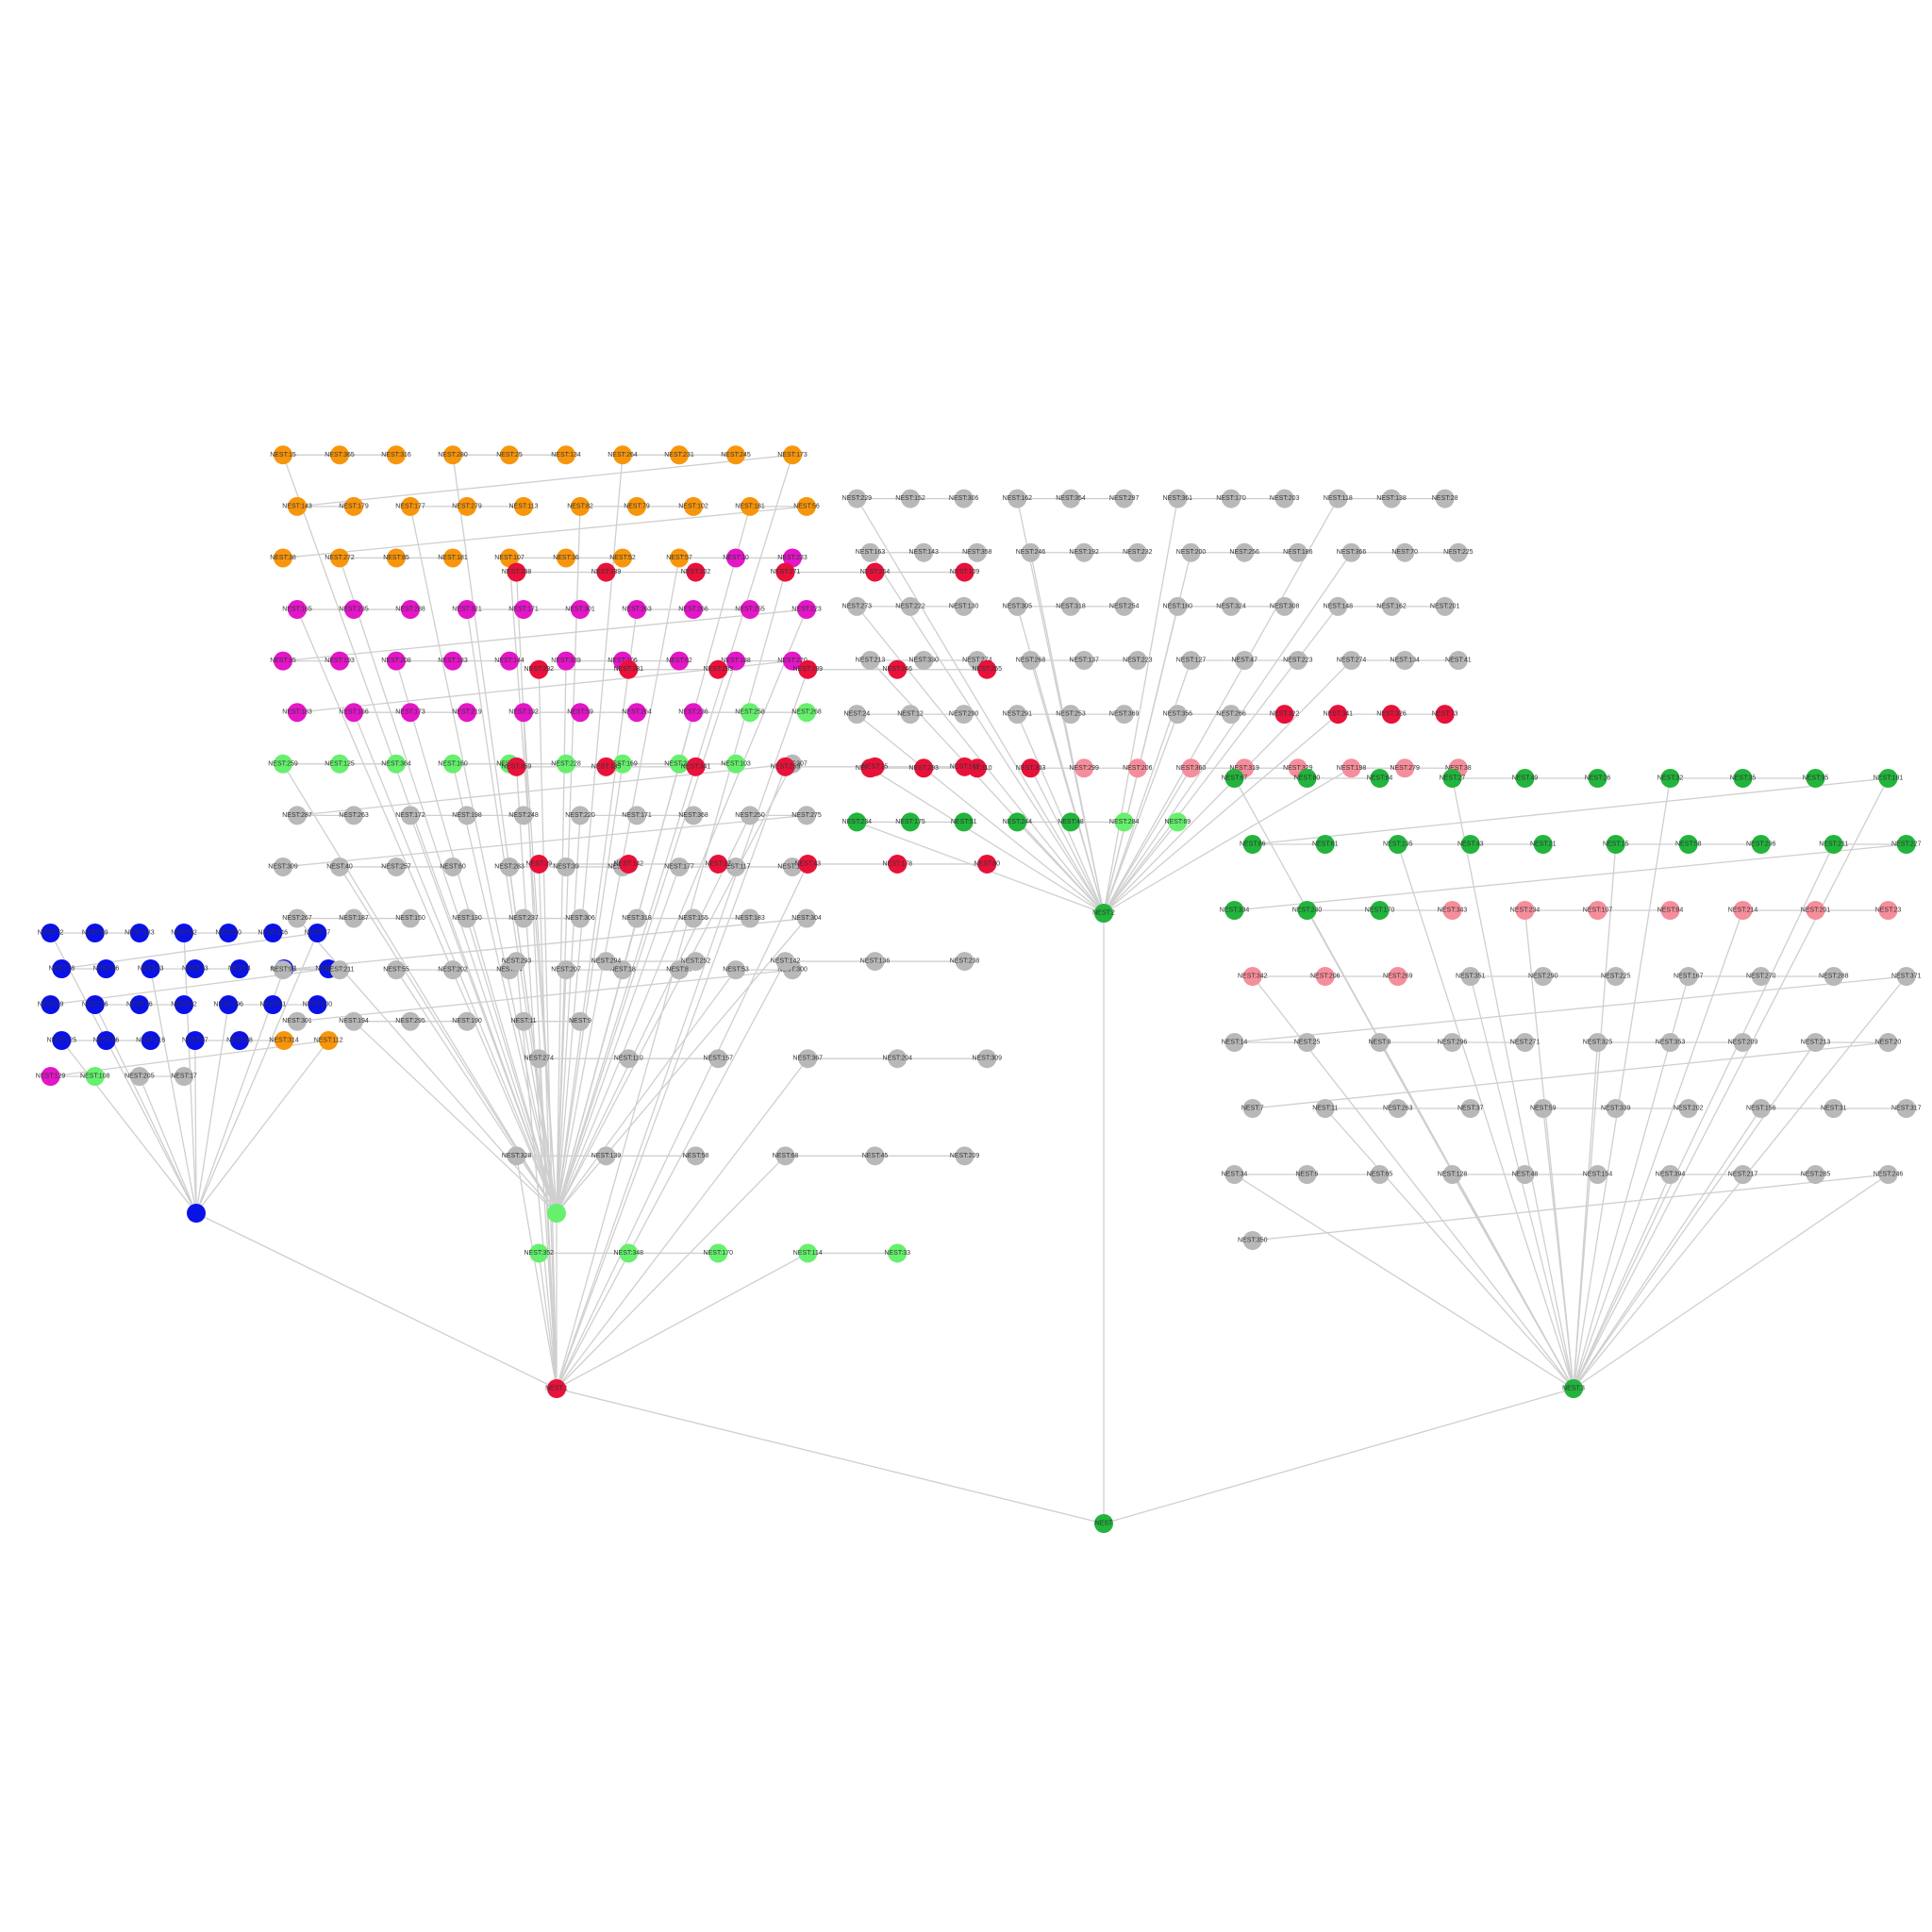 The height and width of the screenshot is (1932, 1932). What do you see at coordinates (693, 918) in the screenshot?
I see `graph-node: NEST:155` at bounding box center [693, 918].